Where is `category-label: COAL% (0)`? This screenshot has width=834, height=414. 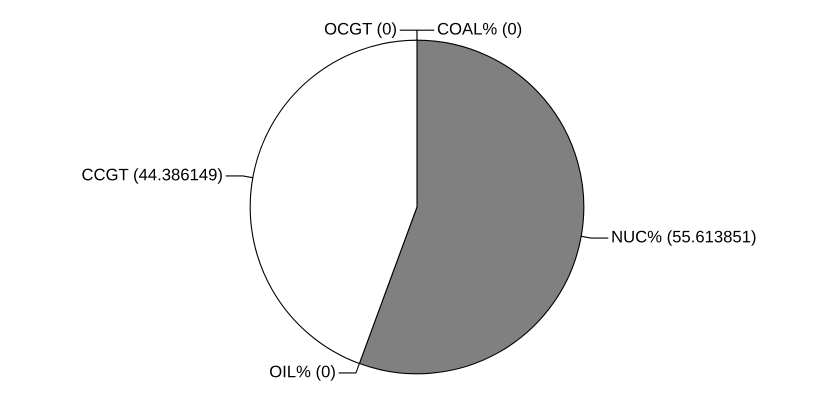
category-label: COAL% (0) is located at coordinates (480, 30).